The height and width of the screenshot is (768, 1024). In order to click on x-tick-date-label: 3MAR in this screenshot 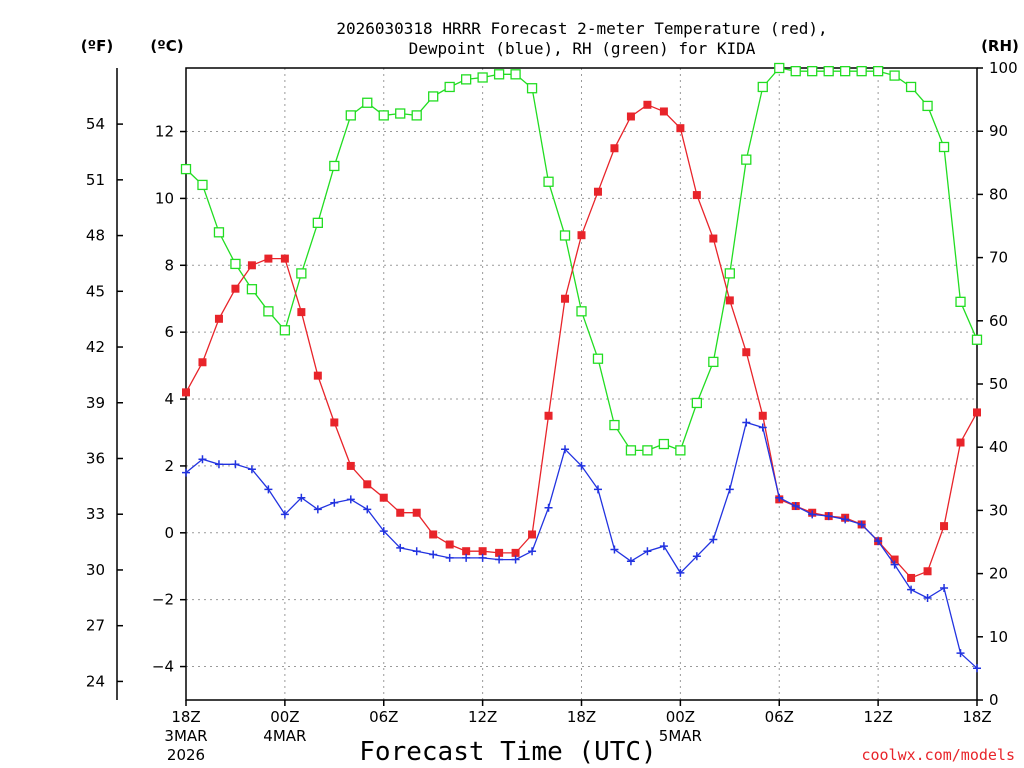, I will do `click(185, 736)`.